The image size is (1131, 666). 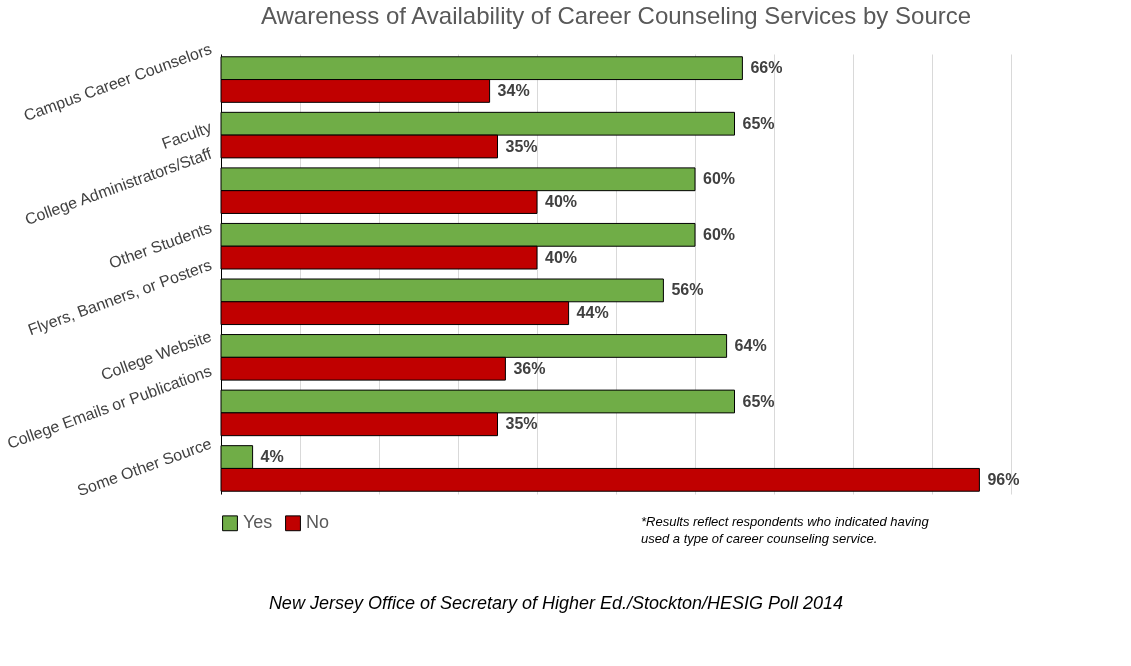 I want to click on data-label: 4%, so click(x=272, y=457).